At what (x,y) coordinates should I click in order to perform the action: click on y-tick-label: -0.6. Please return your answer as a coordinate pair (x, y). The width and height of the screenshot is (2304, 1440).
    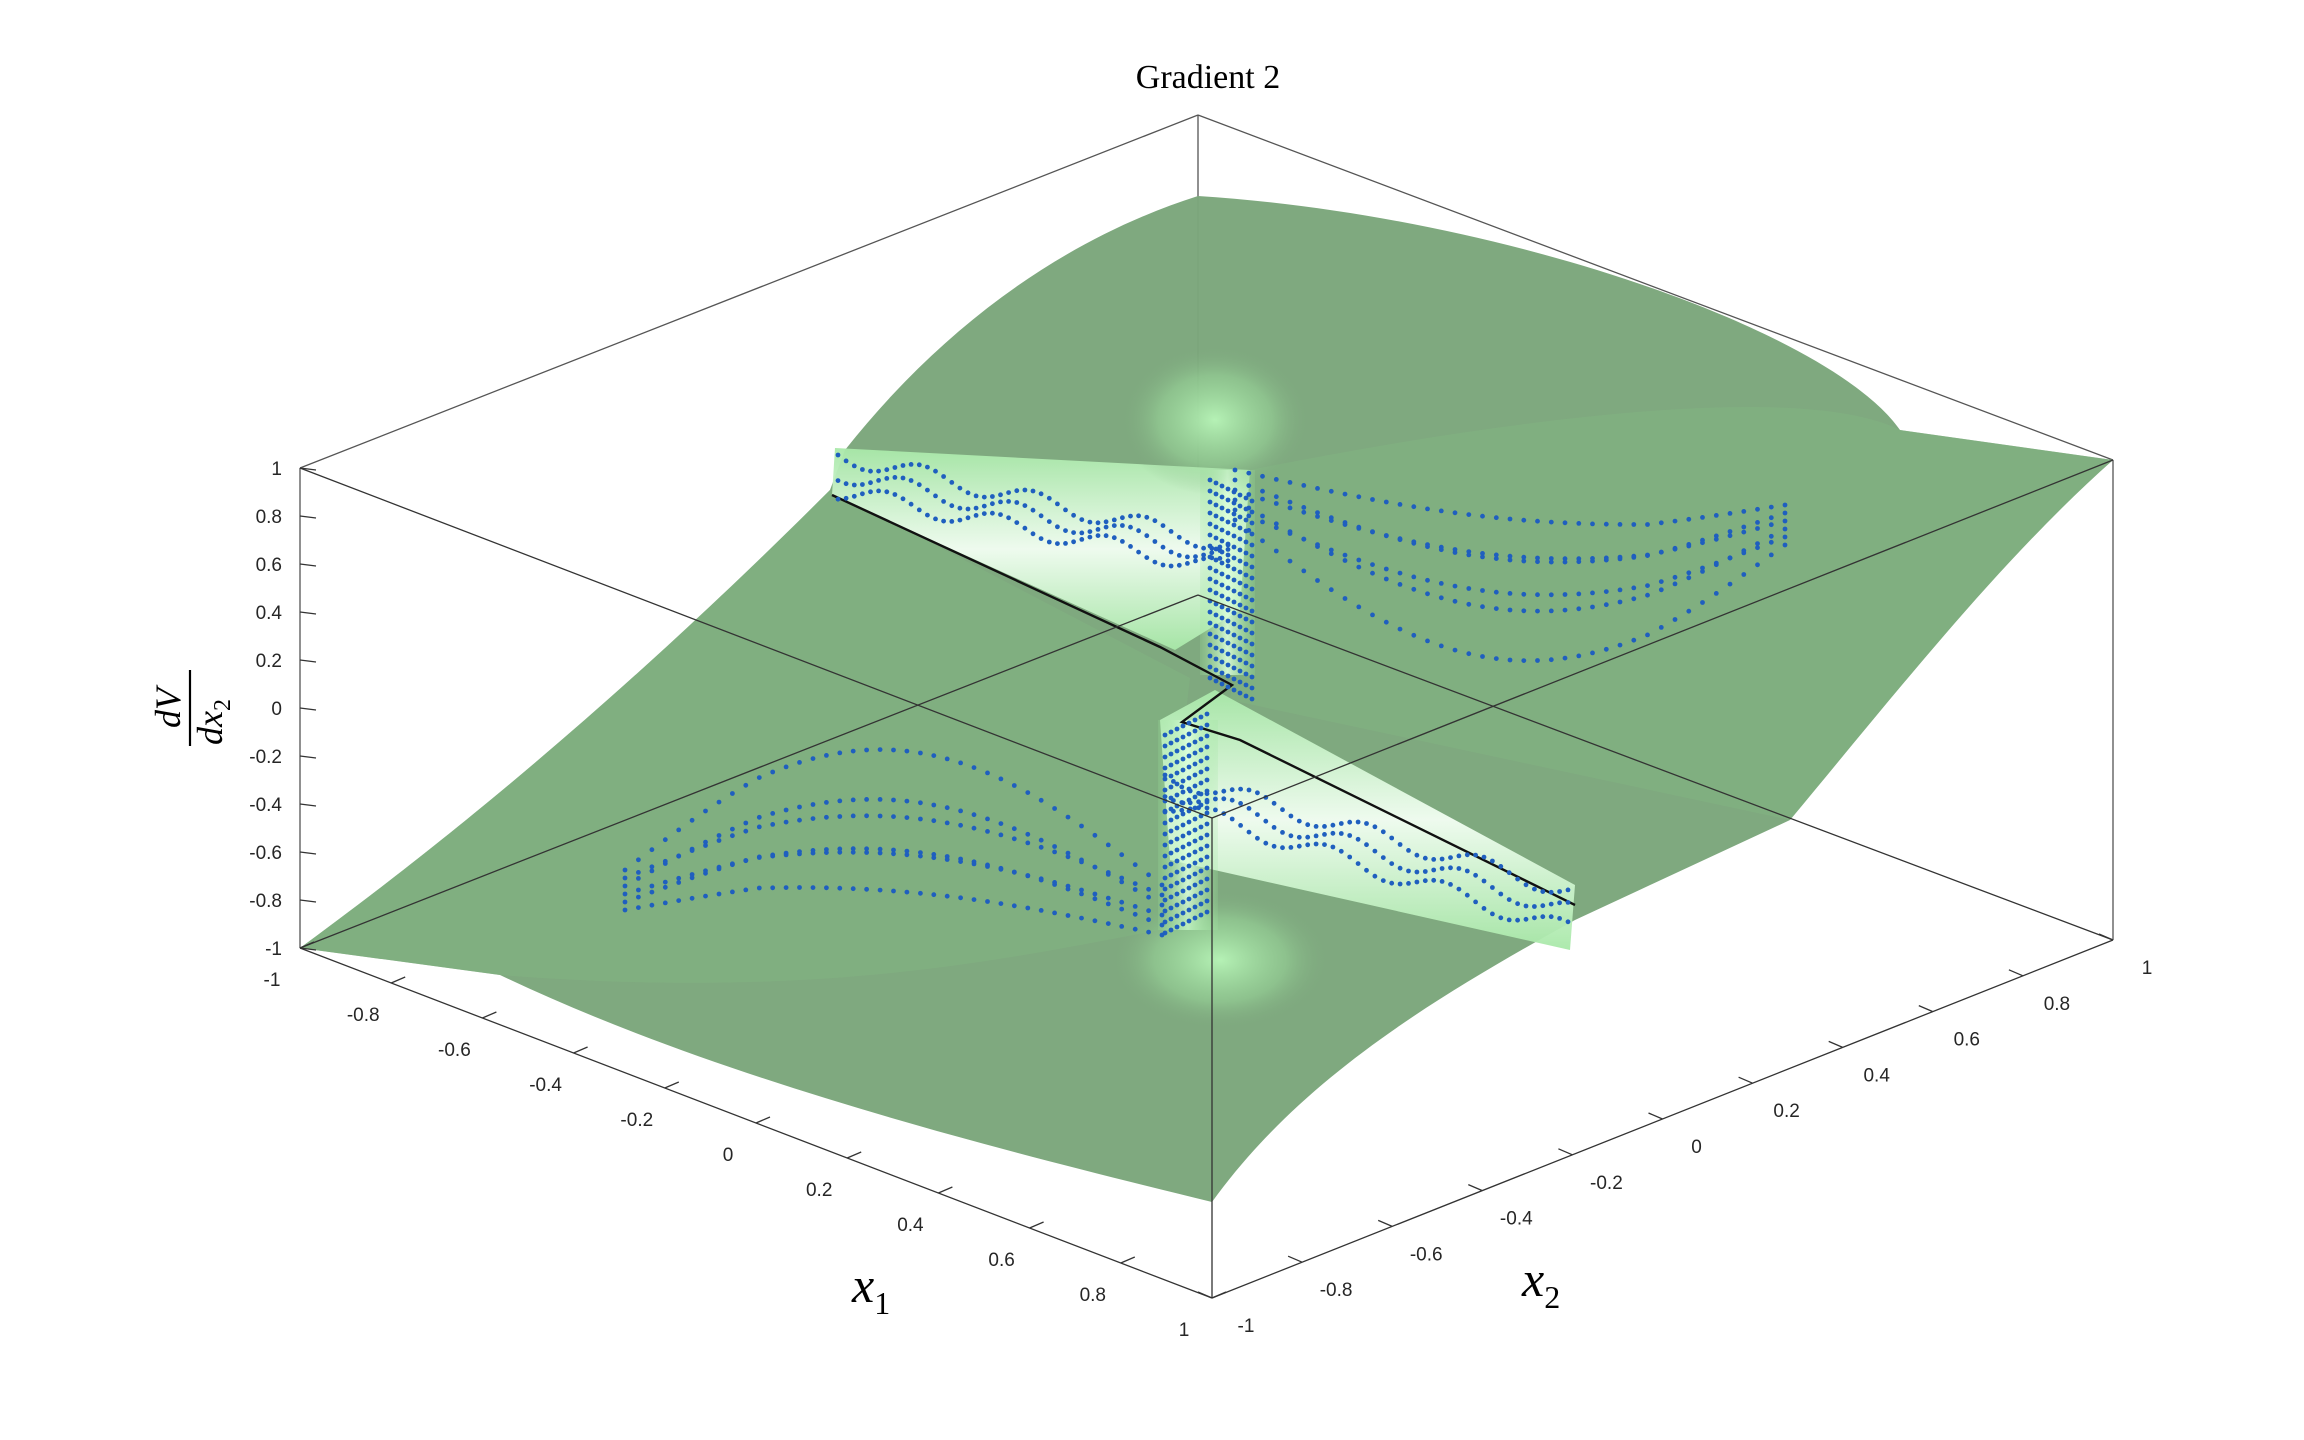
    Looking at the image, I should click on (1426, 1254).